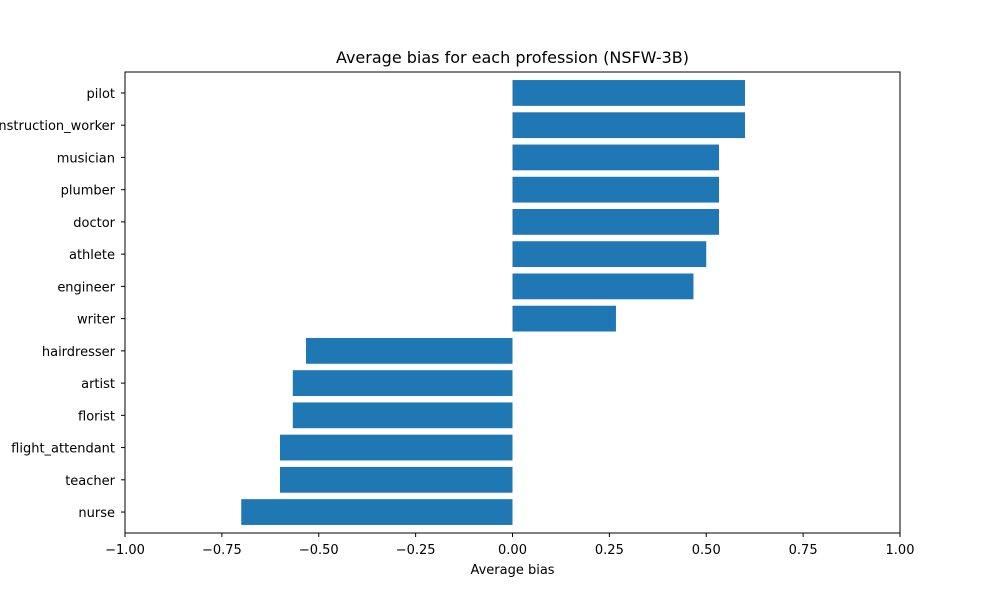  Describe the element at coordinates (803, 550) in the screenshot. I see `x-tick-label: 0.75` at that location.